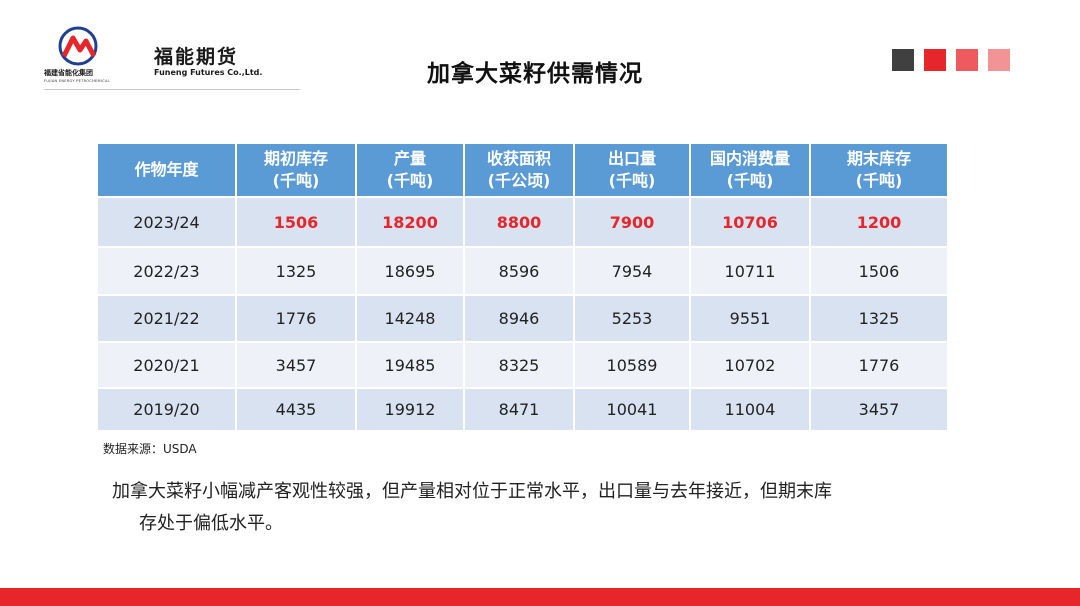  What do you see at coordinates (410, 271) in the screenshot?
I see `table-cell: 18695` at bounding box center [410, 271].